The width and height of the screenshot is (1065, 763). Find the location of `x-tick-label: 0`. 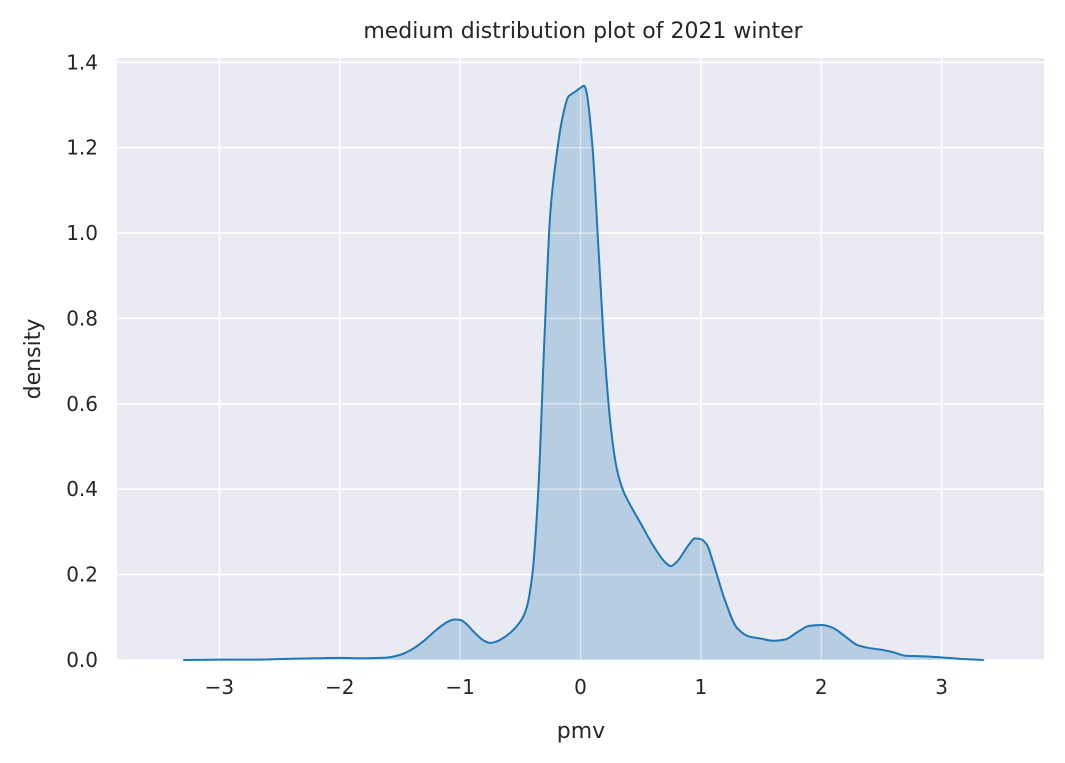

x-tick-label: 0 is located at coordinates (580, 687).